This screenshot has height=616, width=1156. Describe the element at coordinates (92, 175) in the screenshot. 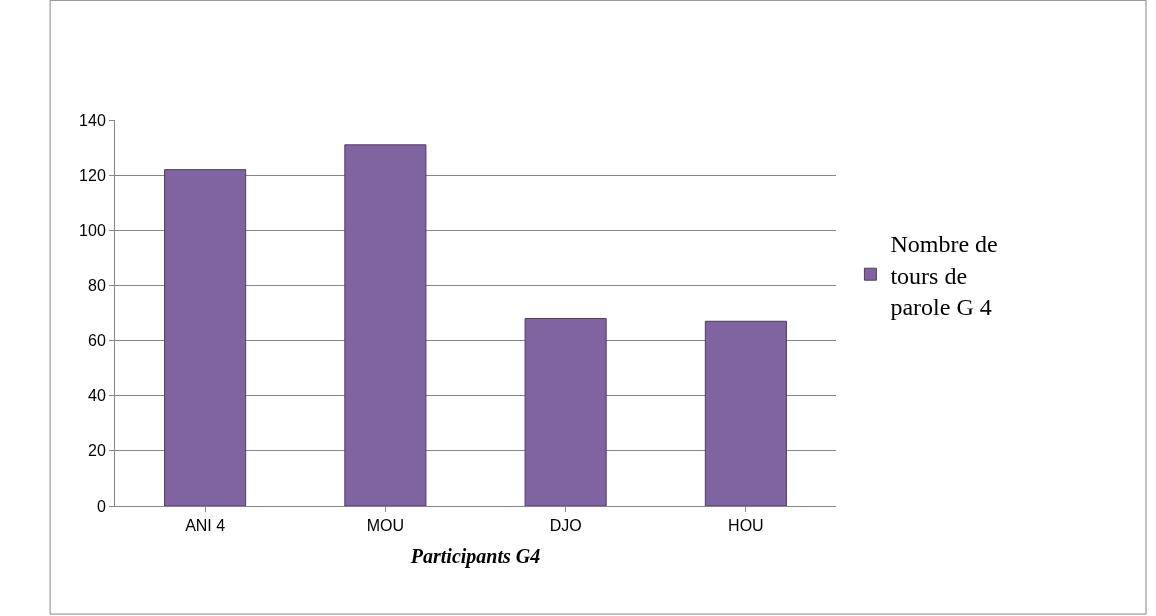

I see `y-tick-label: 120` at that location.